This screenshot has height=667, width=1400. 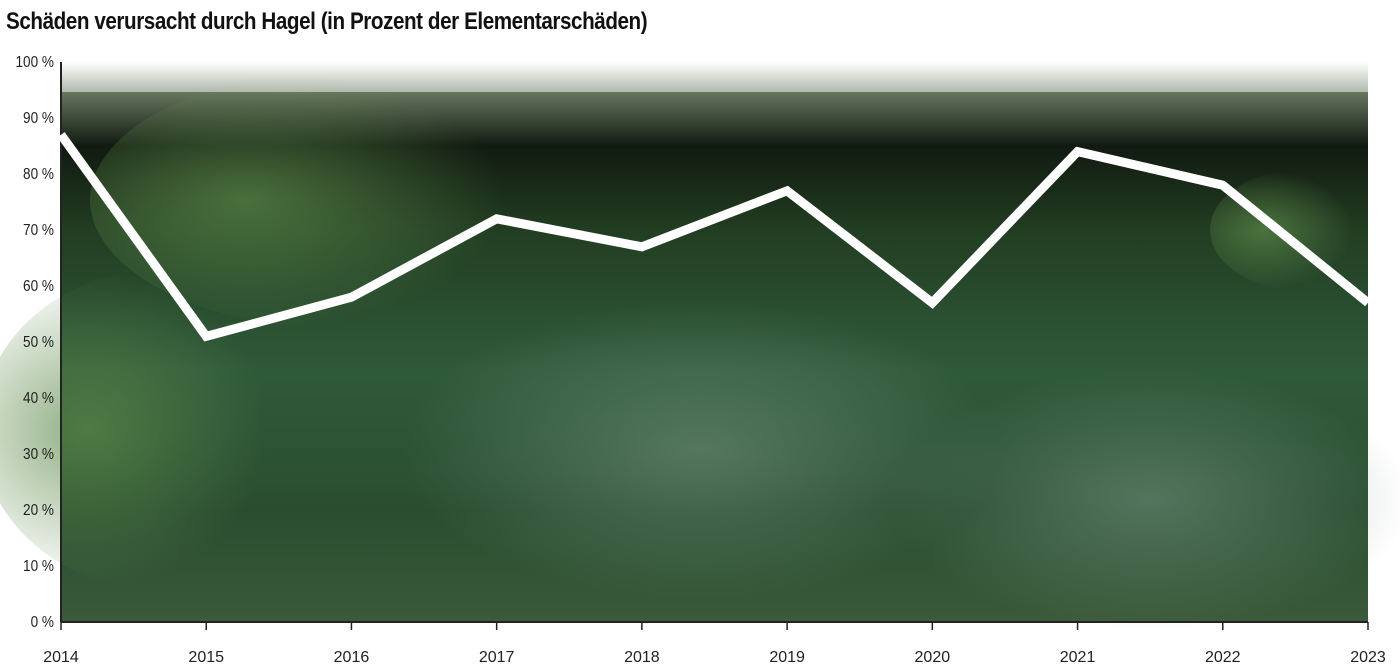 I want to click on x-tick-label: 2019, so click(x=787, y=657).